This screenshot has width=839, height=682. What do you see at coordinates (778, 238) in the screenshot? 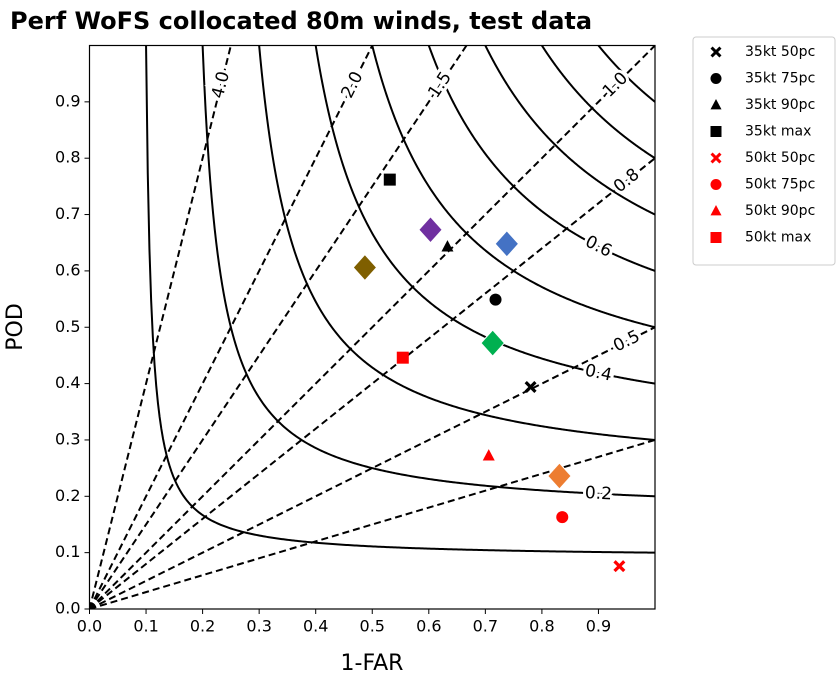
I see `legend-label: 50kt max` at bounding box center [778, 238].